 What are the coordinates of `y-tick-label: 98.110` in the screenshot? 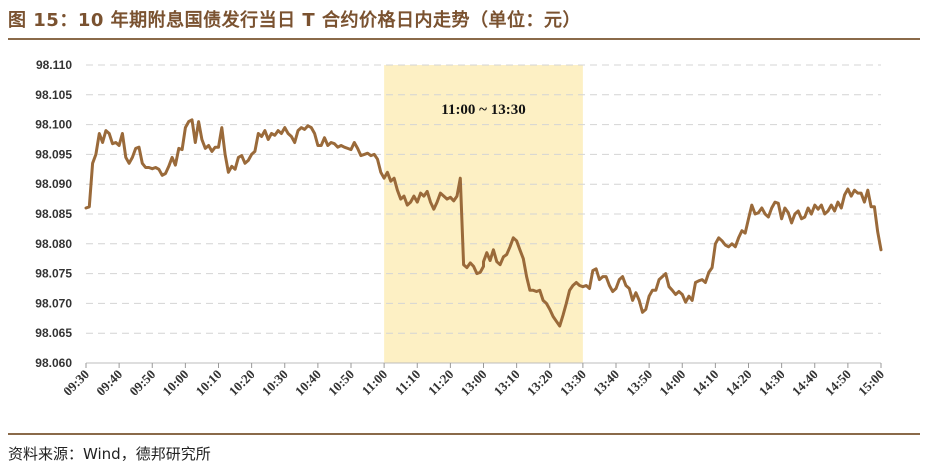 It's located at (54, 65).